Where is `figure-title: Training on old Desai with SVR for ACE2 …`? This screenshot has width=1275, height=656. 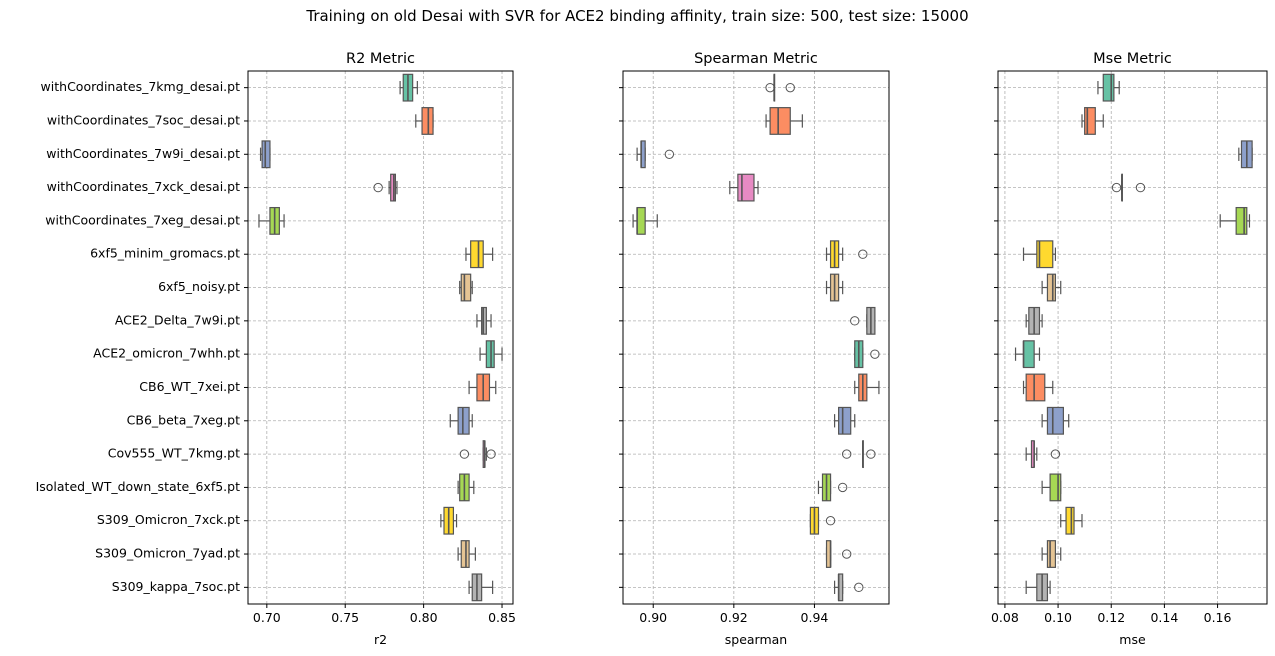 figure-title: Training on old Desai with SVR for ACE2 … is located at coordinates (637, 16).